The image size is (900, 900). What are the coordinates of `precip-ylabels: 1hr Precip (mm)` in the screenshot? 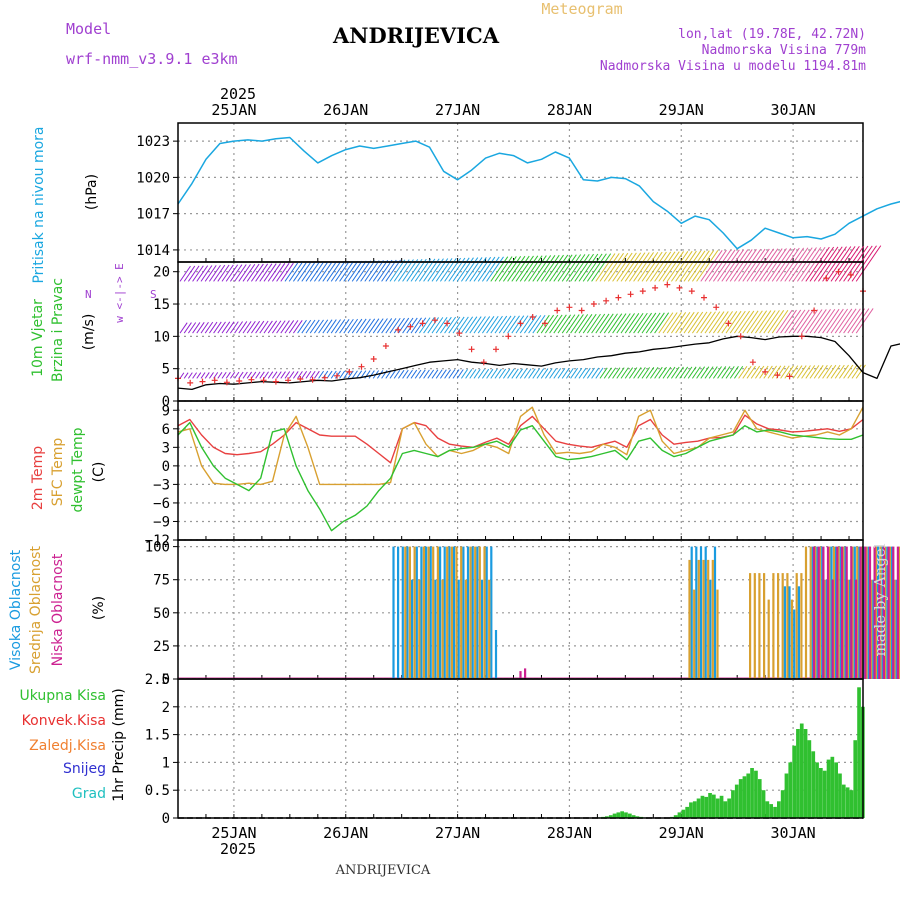 It's located at (119, 744).